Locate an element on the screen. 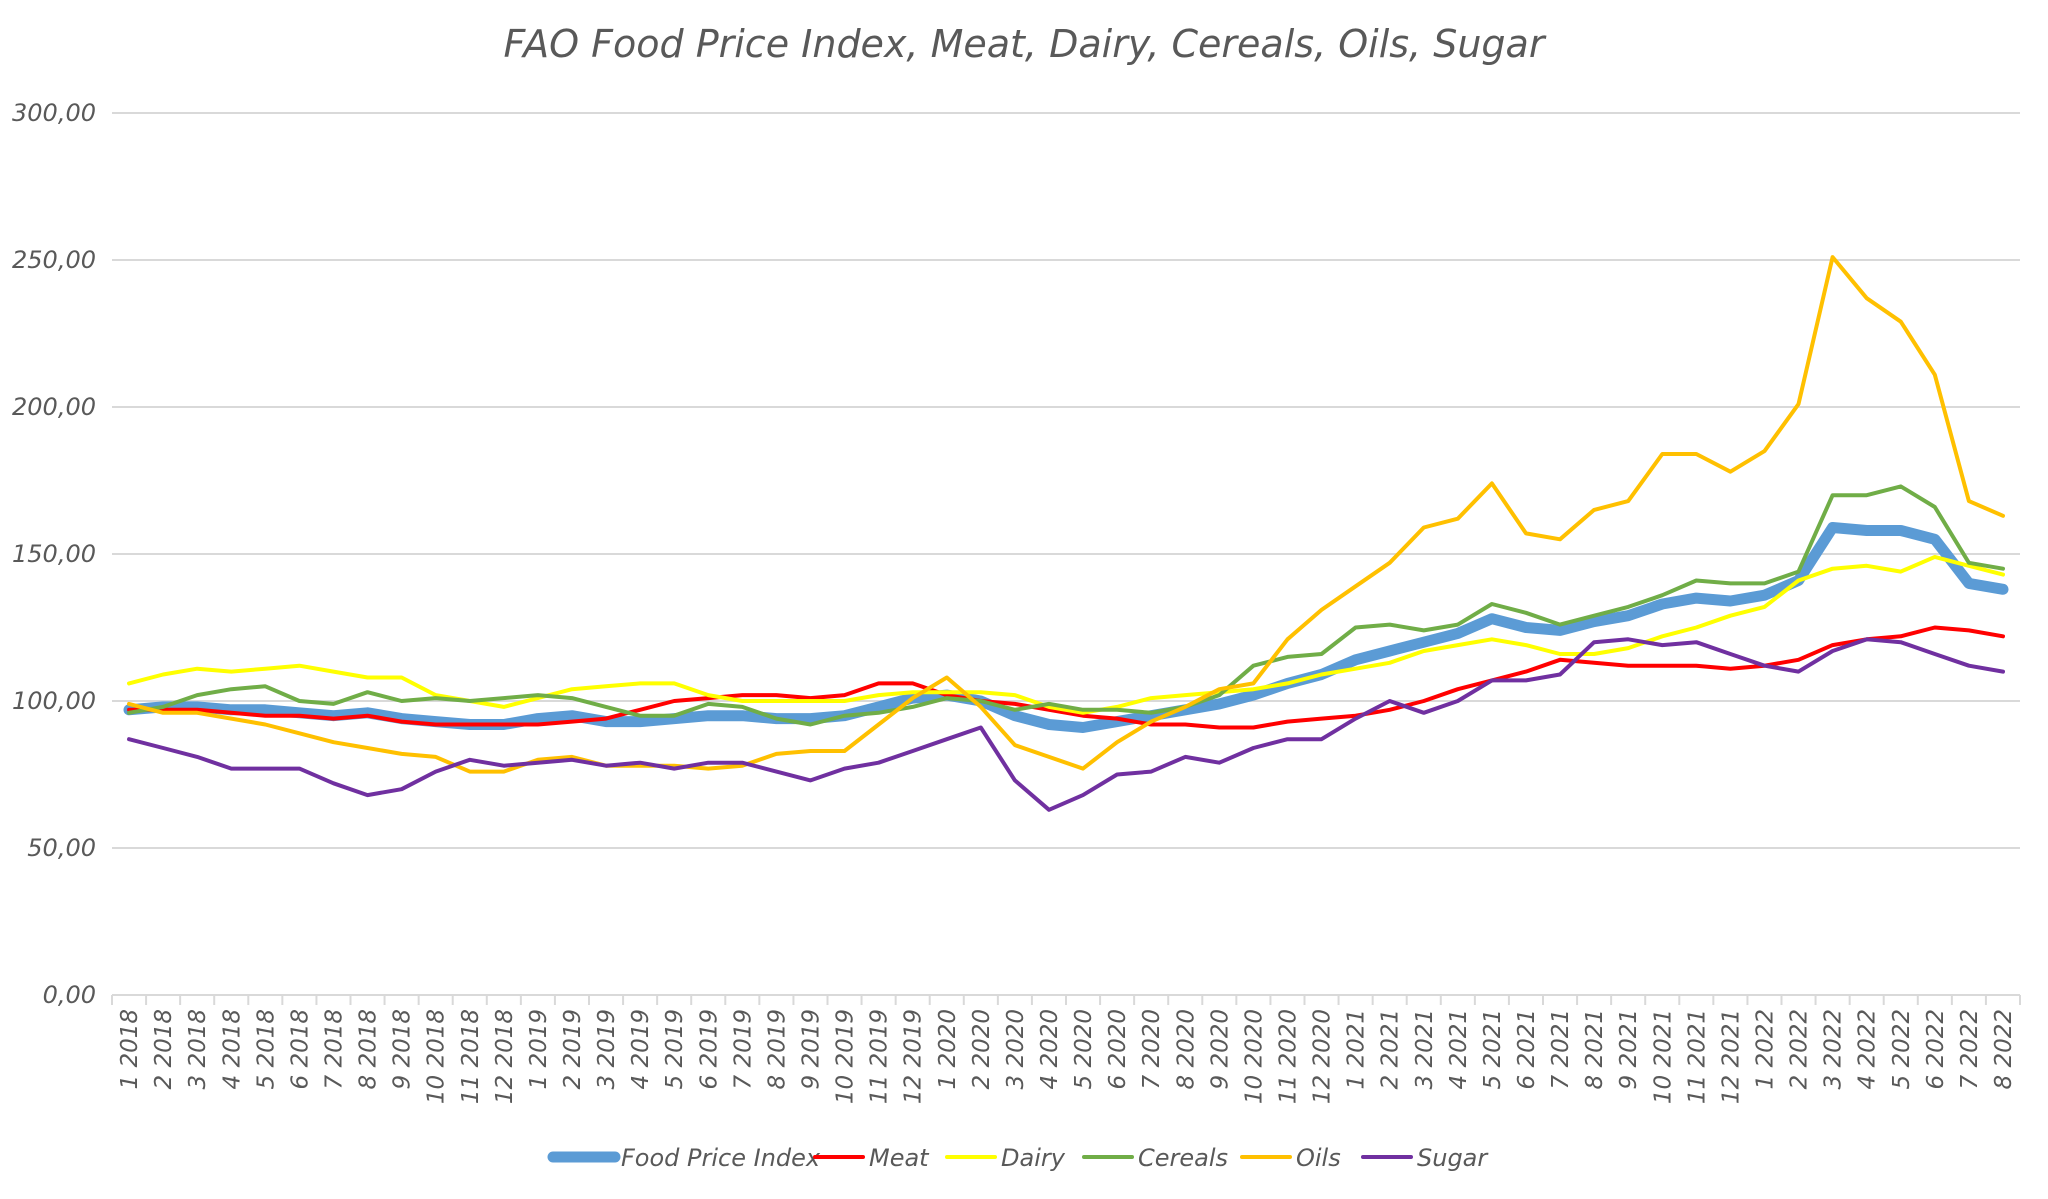  legend-item: Oils is located at coordinates (1290, 1158).